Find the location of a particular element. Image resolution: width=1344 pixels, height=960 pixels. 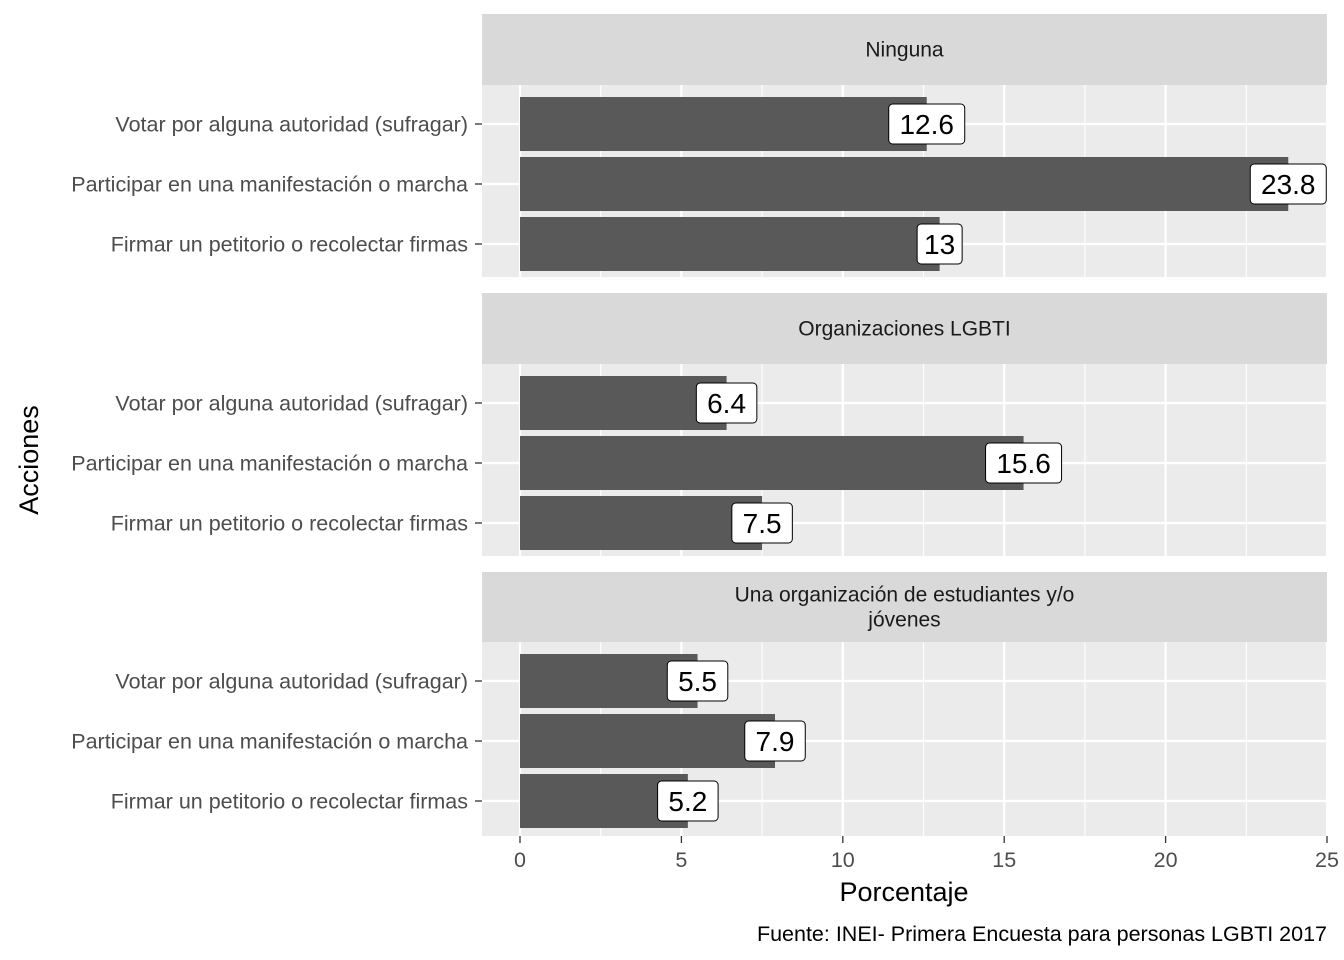

x-tick-label: 10 is located at coordinates (843, 860).